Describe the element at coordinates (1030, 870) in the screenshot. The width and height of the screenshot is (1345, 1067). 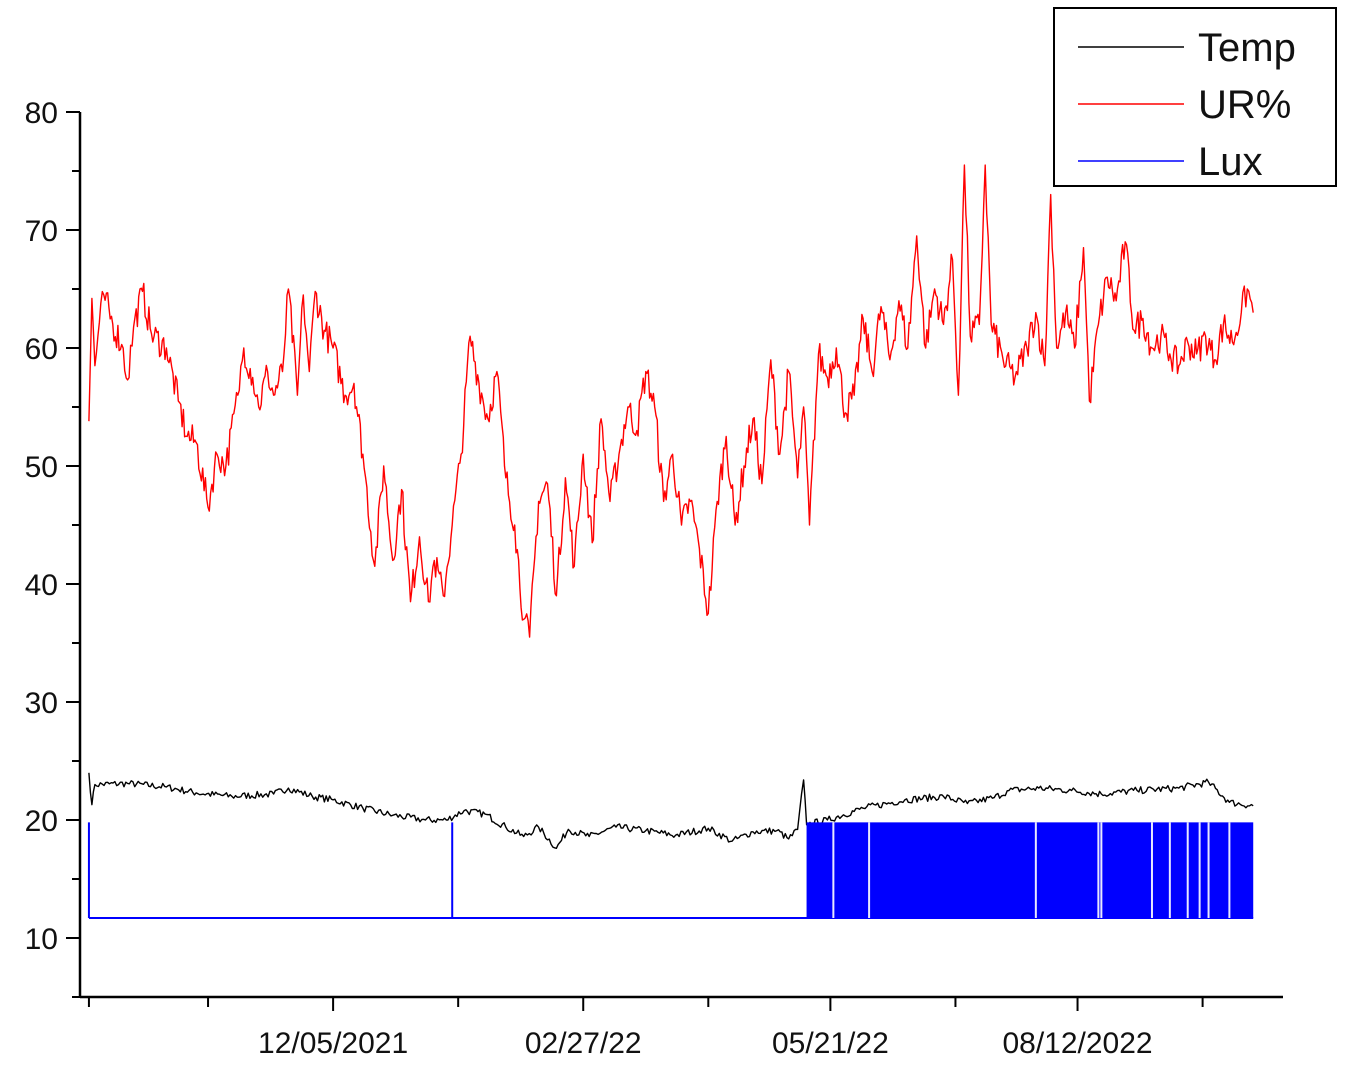
I see `lux-dense-band` at that location.